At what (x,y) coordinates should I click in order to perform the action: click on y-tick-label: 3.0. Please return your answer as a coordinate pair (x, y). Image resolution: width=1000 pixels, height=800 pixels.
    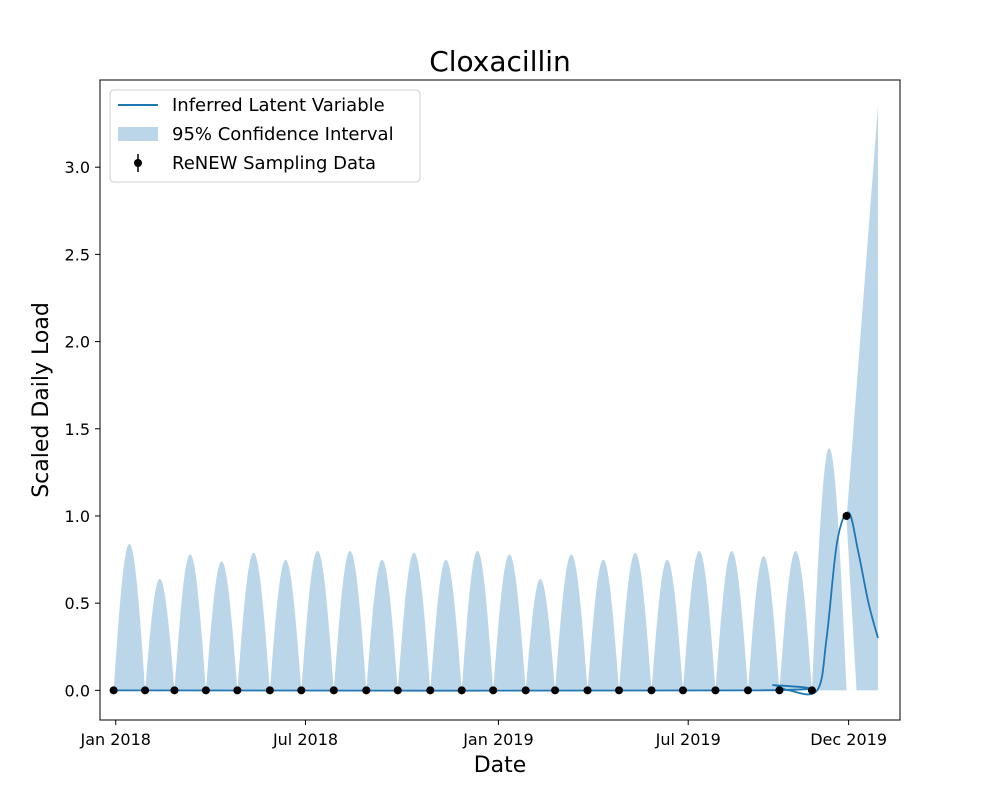
    Looking at the image, I should click on (77, 167).